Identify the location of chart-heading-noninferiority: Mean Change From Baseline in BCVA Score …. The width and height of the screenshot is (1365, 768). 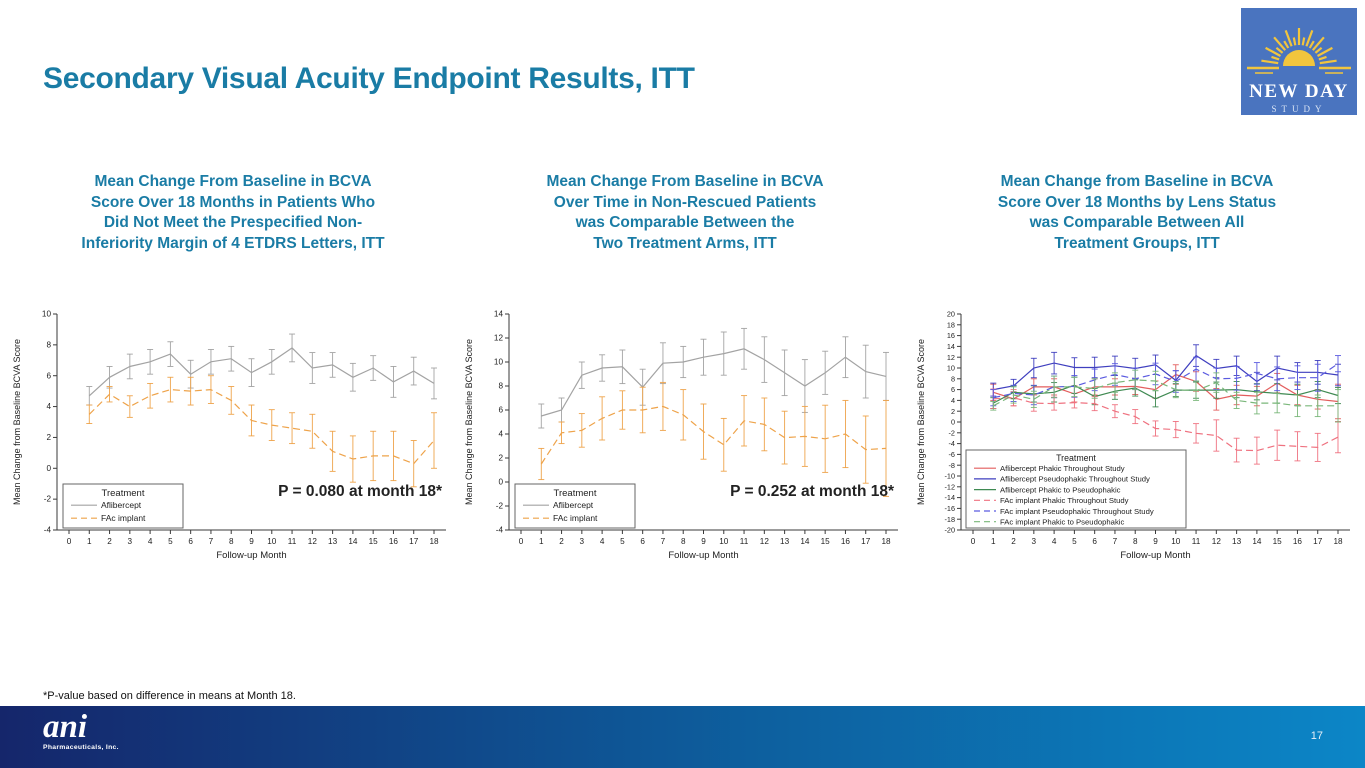
(233, 212).